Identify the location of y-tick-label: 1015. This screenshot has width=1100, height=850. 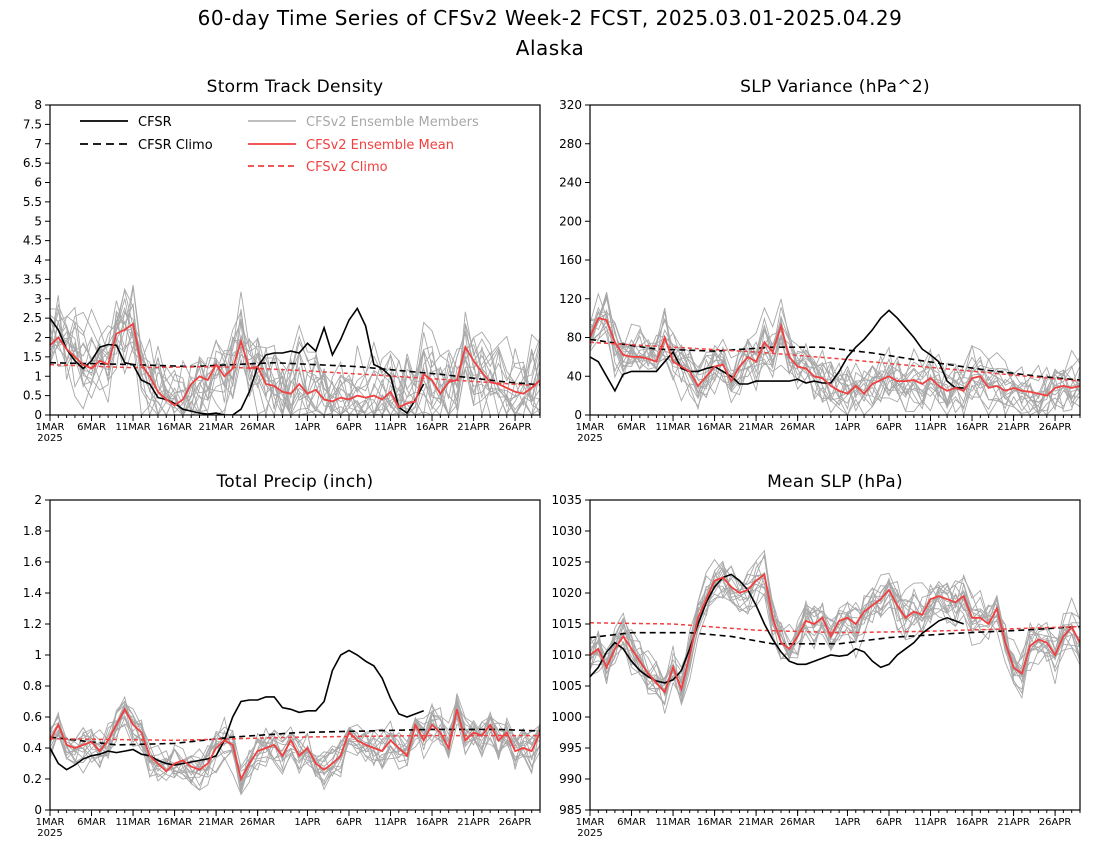
(566, 624).